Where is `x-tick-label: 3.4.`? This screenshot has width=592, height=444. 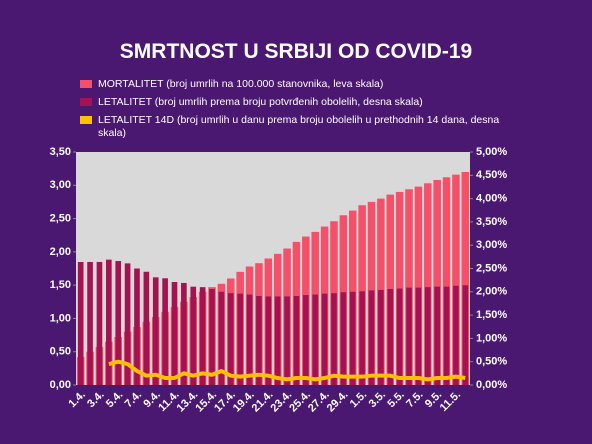
x-tick-label: 3.4. is located at coordinates (95, 399).